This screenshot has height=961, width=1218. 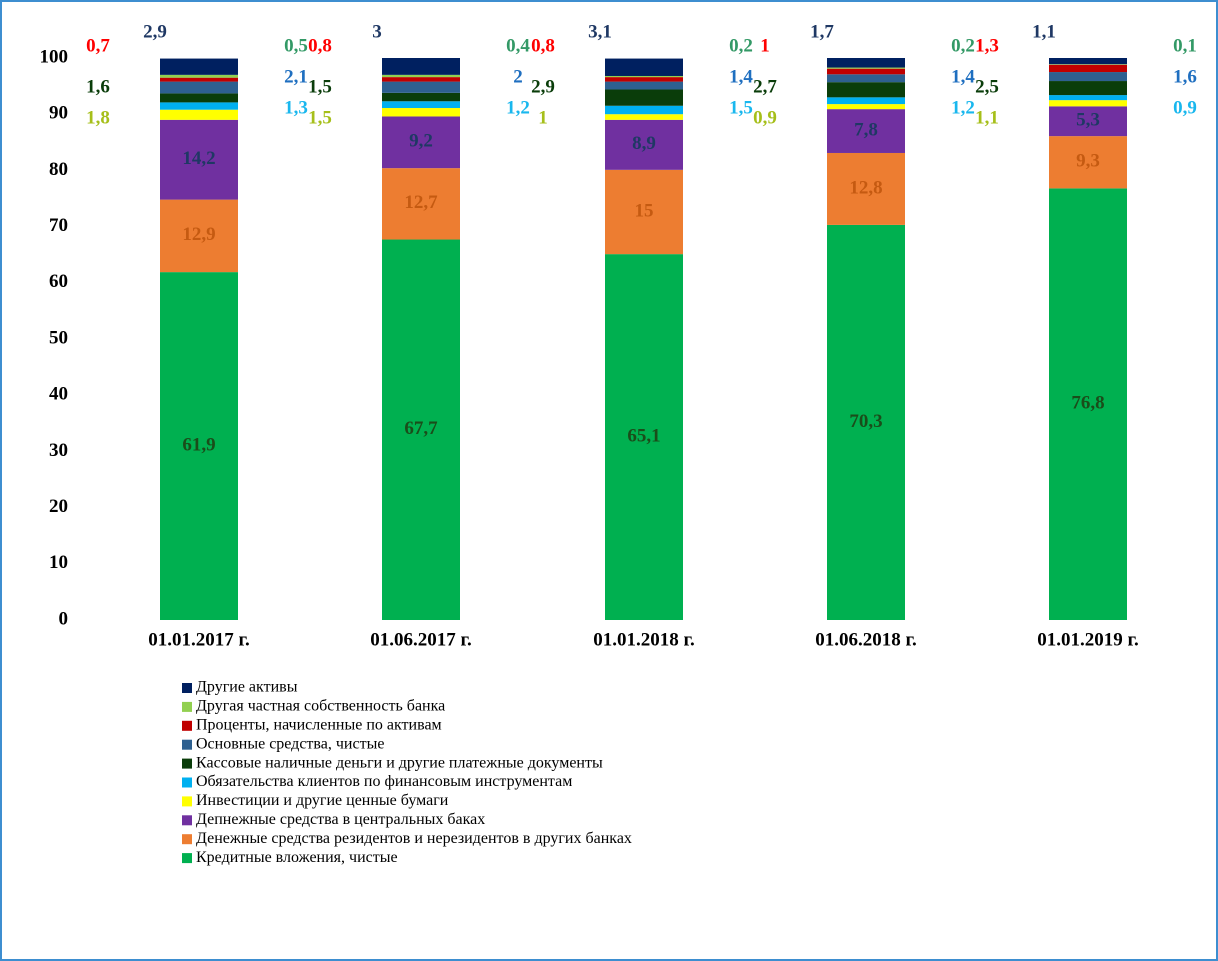 What do you see at coordinates (543, 86) in the screenshot?
I see `data-label: 2,9` at bounding box center [543, 86].